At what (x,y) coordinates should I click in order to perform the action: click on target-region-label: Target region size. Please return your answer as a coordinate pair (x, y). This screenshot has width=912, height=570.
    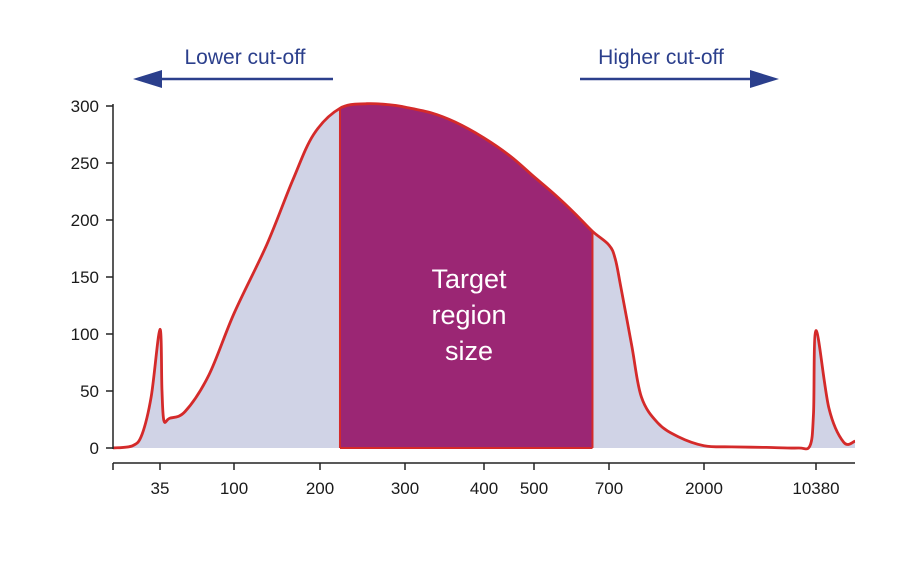
    Looking at the image, I should click on (469, 315).